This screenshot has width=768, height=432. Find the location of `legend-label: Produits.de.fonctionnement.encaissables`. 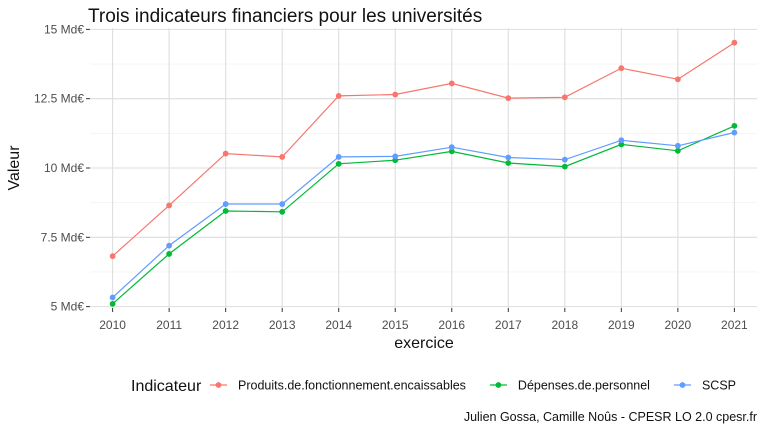

legend-label: Produits.de.fonctionnement.encaissables is located at coordinates (352, 386).